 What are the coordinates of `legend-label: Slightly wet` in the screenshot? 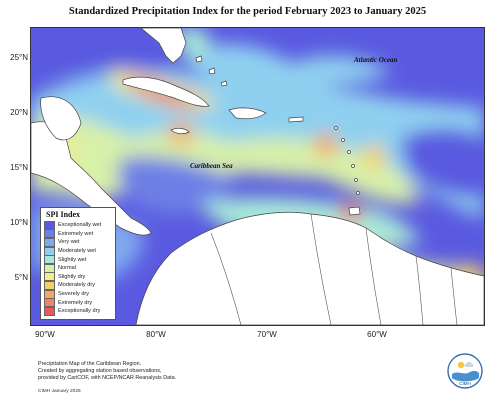 It's located at (72, 259).